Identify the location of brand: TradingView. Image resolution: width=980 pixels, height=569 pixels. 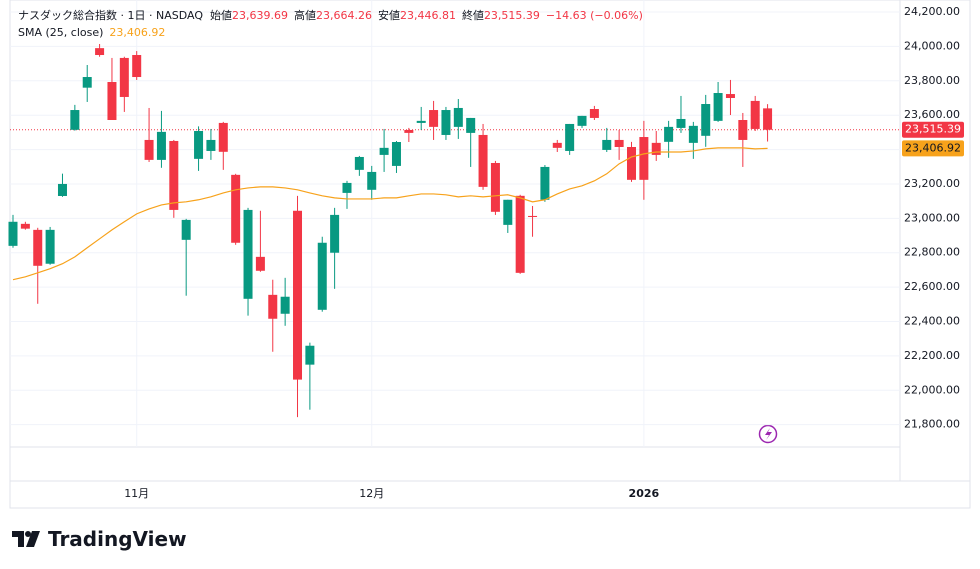
(99, 539).